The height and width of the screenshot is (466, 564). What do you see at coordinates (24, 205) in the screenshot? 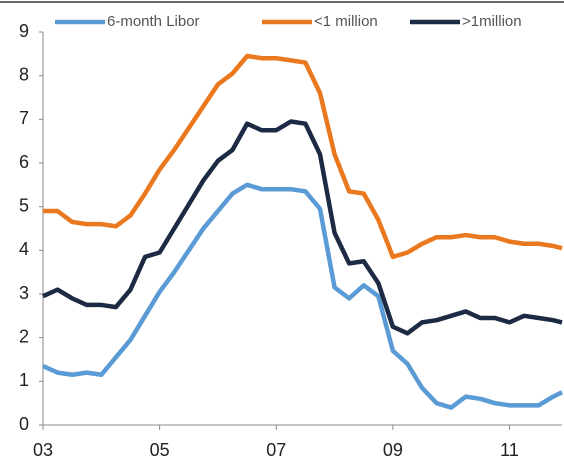
I see `y-tick-label: 5` at bounding box center [24, 205].